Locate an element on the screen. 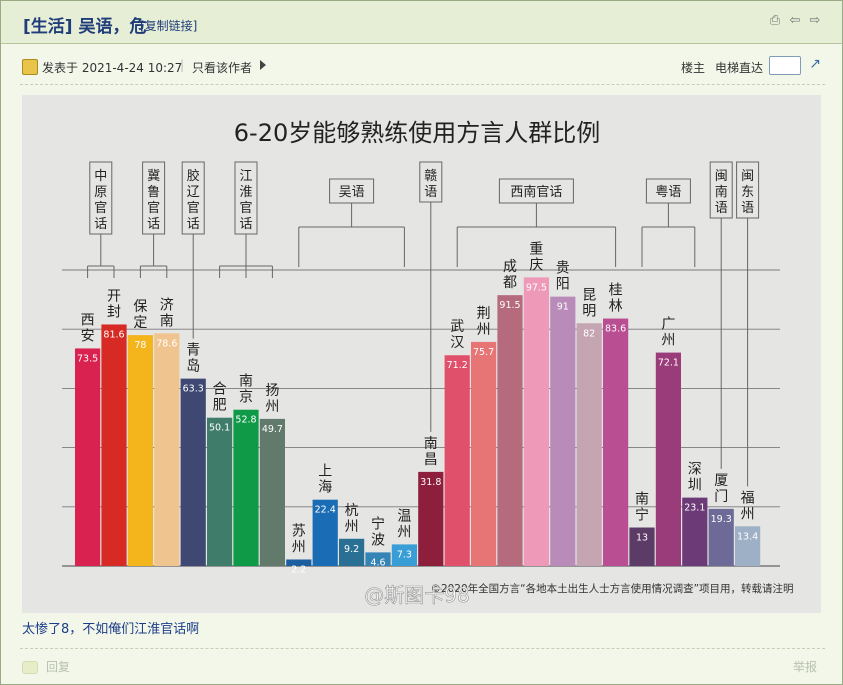 This screenshot has width=843, height=685. group-label: 原 is located at coordinates (100, 192).